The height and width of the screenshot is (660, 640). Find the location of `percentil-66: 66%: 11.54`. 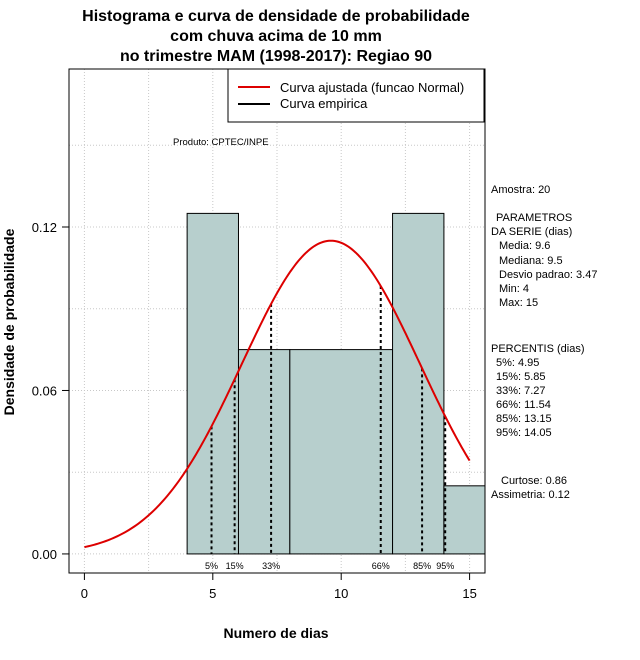

percentil-66: 66%: 11.54 is located at coordinates (523, 405).